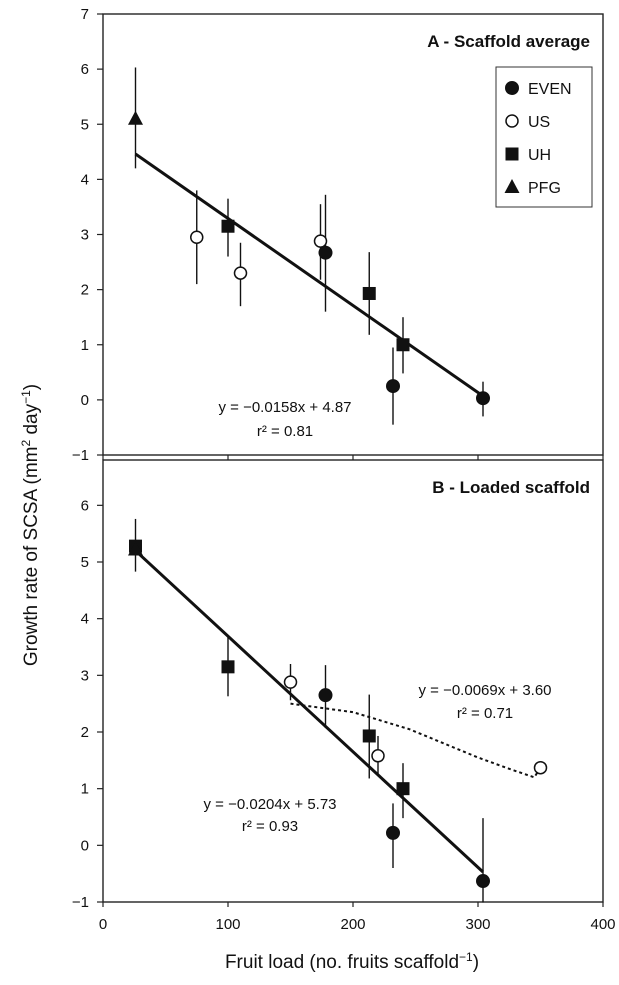 Image resolution: width=619 pixels, height=985 pixels. Describe the element at coordinates (270, 826) in the screenshot. I see `fit-r-squared: r² = 0.93` at that location.